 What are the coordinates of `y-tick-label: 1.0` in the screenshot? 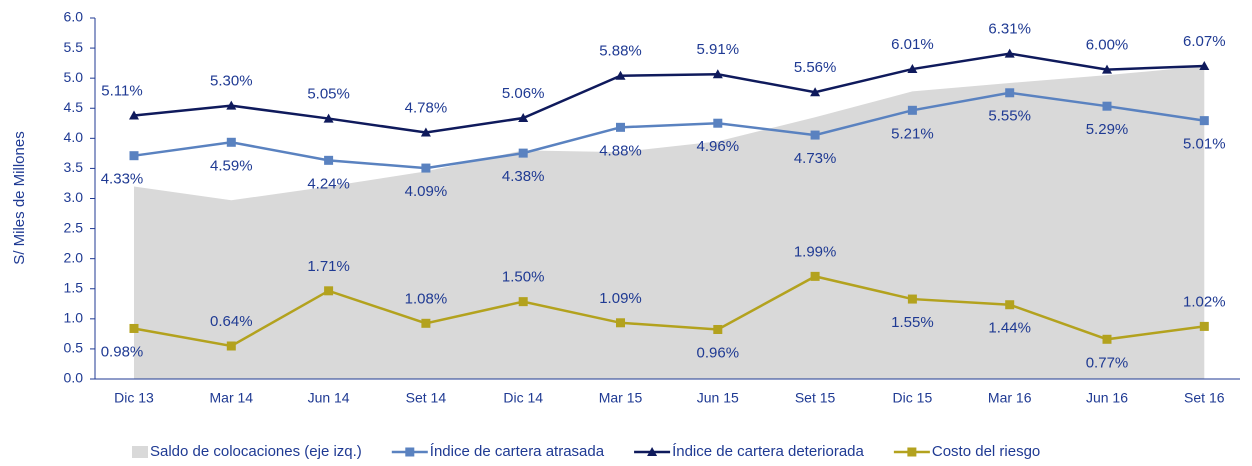 It's located at (74, 318).